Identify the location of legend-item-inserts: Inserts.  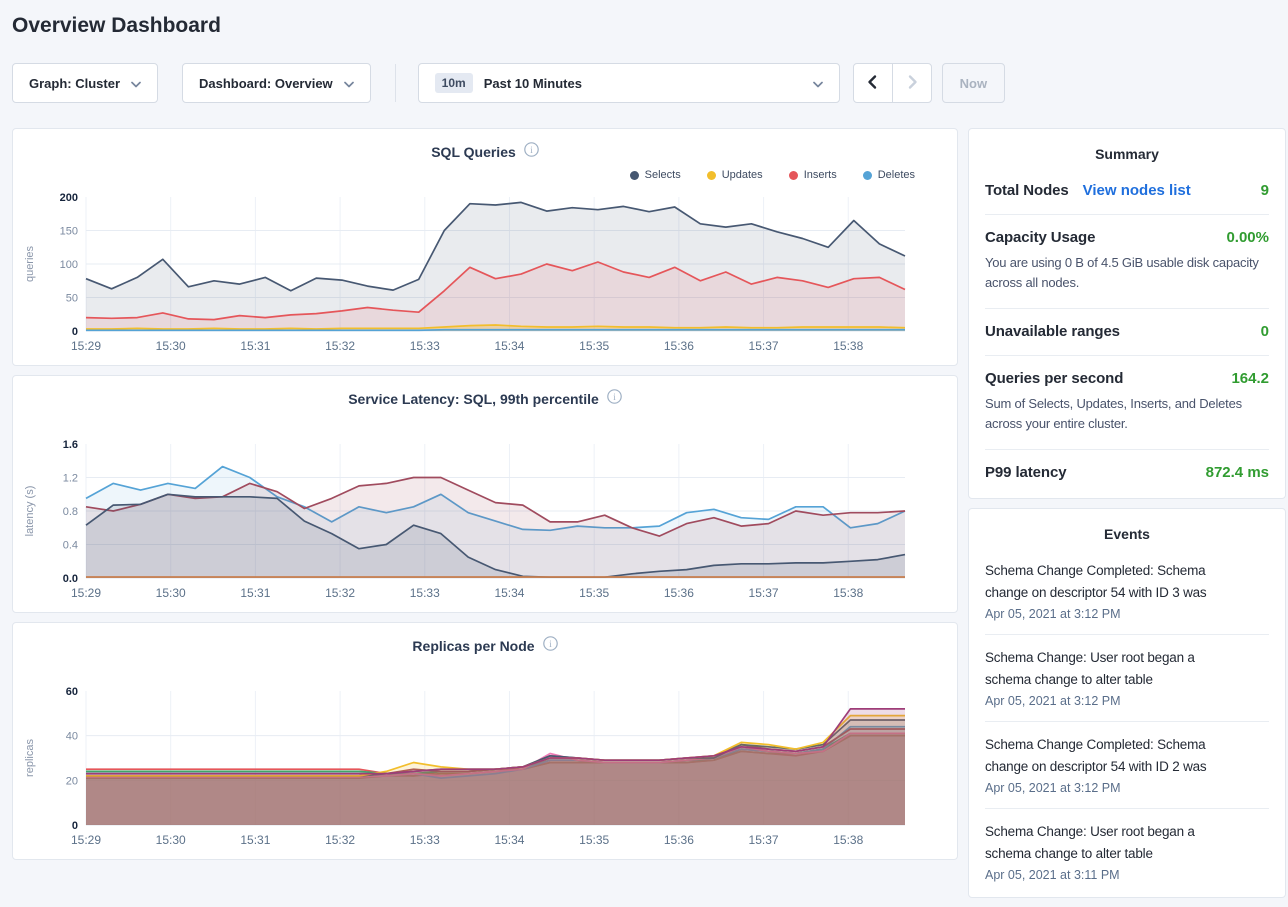
(812, 175).